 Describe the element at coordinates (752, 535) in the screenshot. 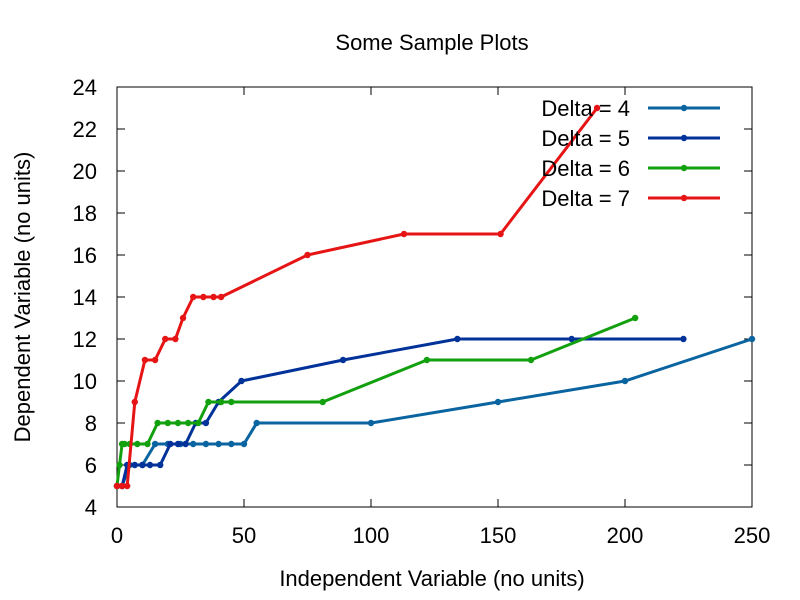

I see `x-tick-label: 250` at that location.